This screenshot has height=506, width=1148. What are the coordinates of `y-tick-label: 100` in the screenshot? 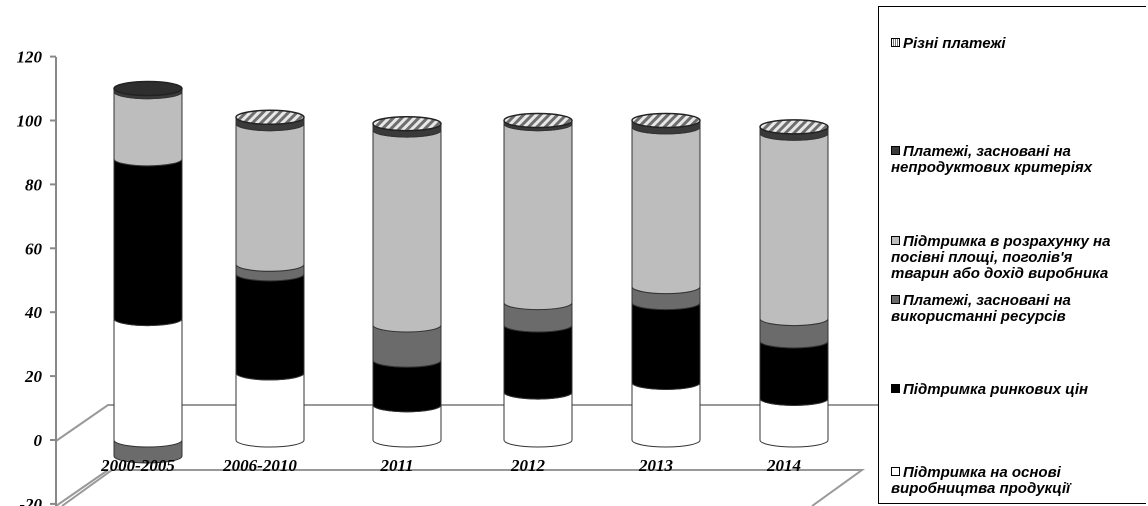 It's located at (30, 121).